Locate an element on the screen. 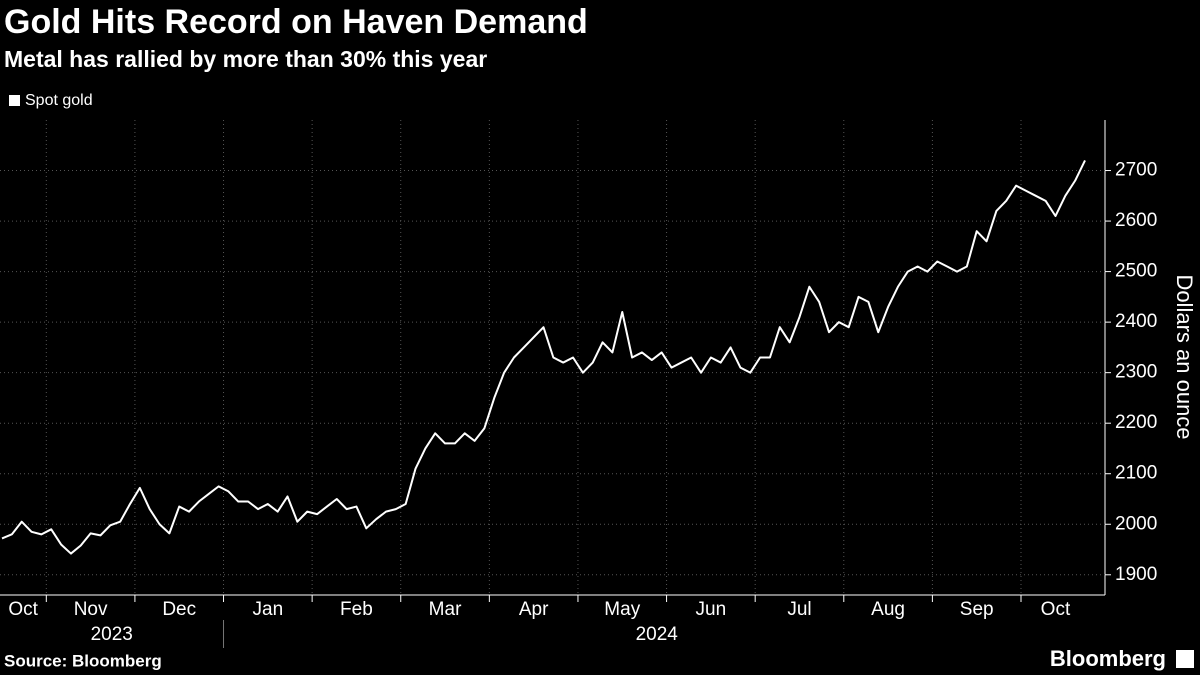 Image resolution: width=1200 pixels, height=675 pixels. y-axis-label: Dollars an ounce is located at coordinates (1184, 356).